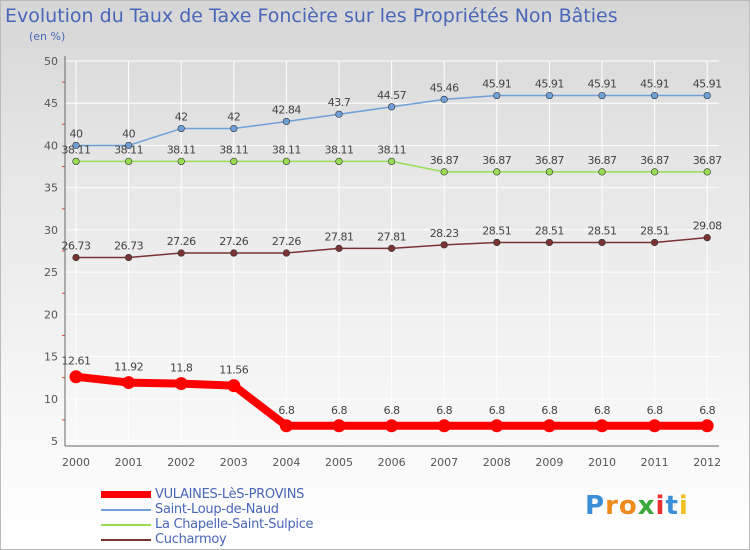  What do you see at coordinates (54, 441) in the screenshot?
I see `y-tick-label: 5` at bounding box center [54, 441].